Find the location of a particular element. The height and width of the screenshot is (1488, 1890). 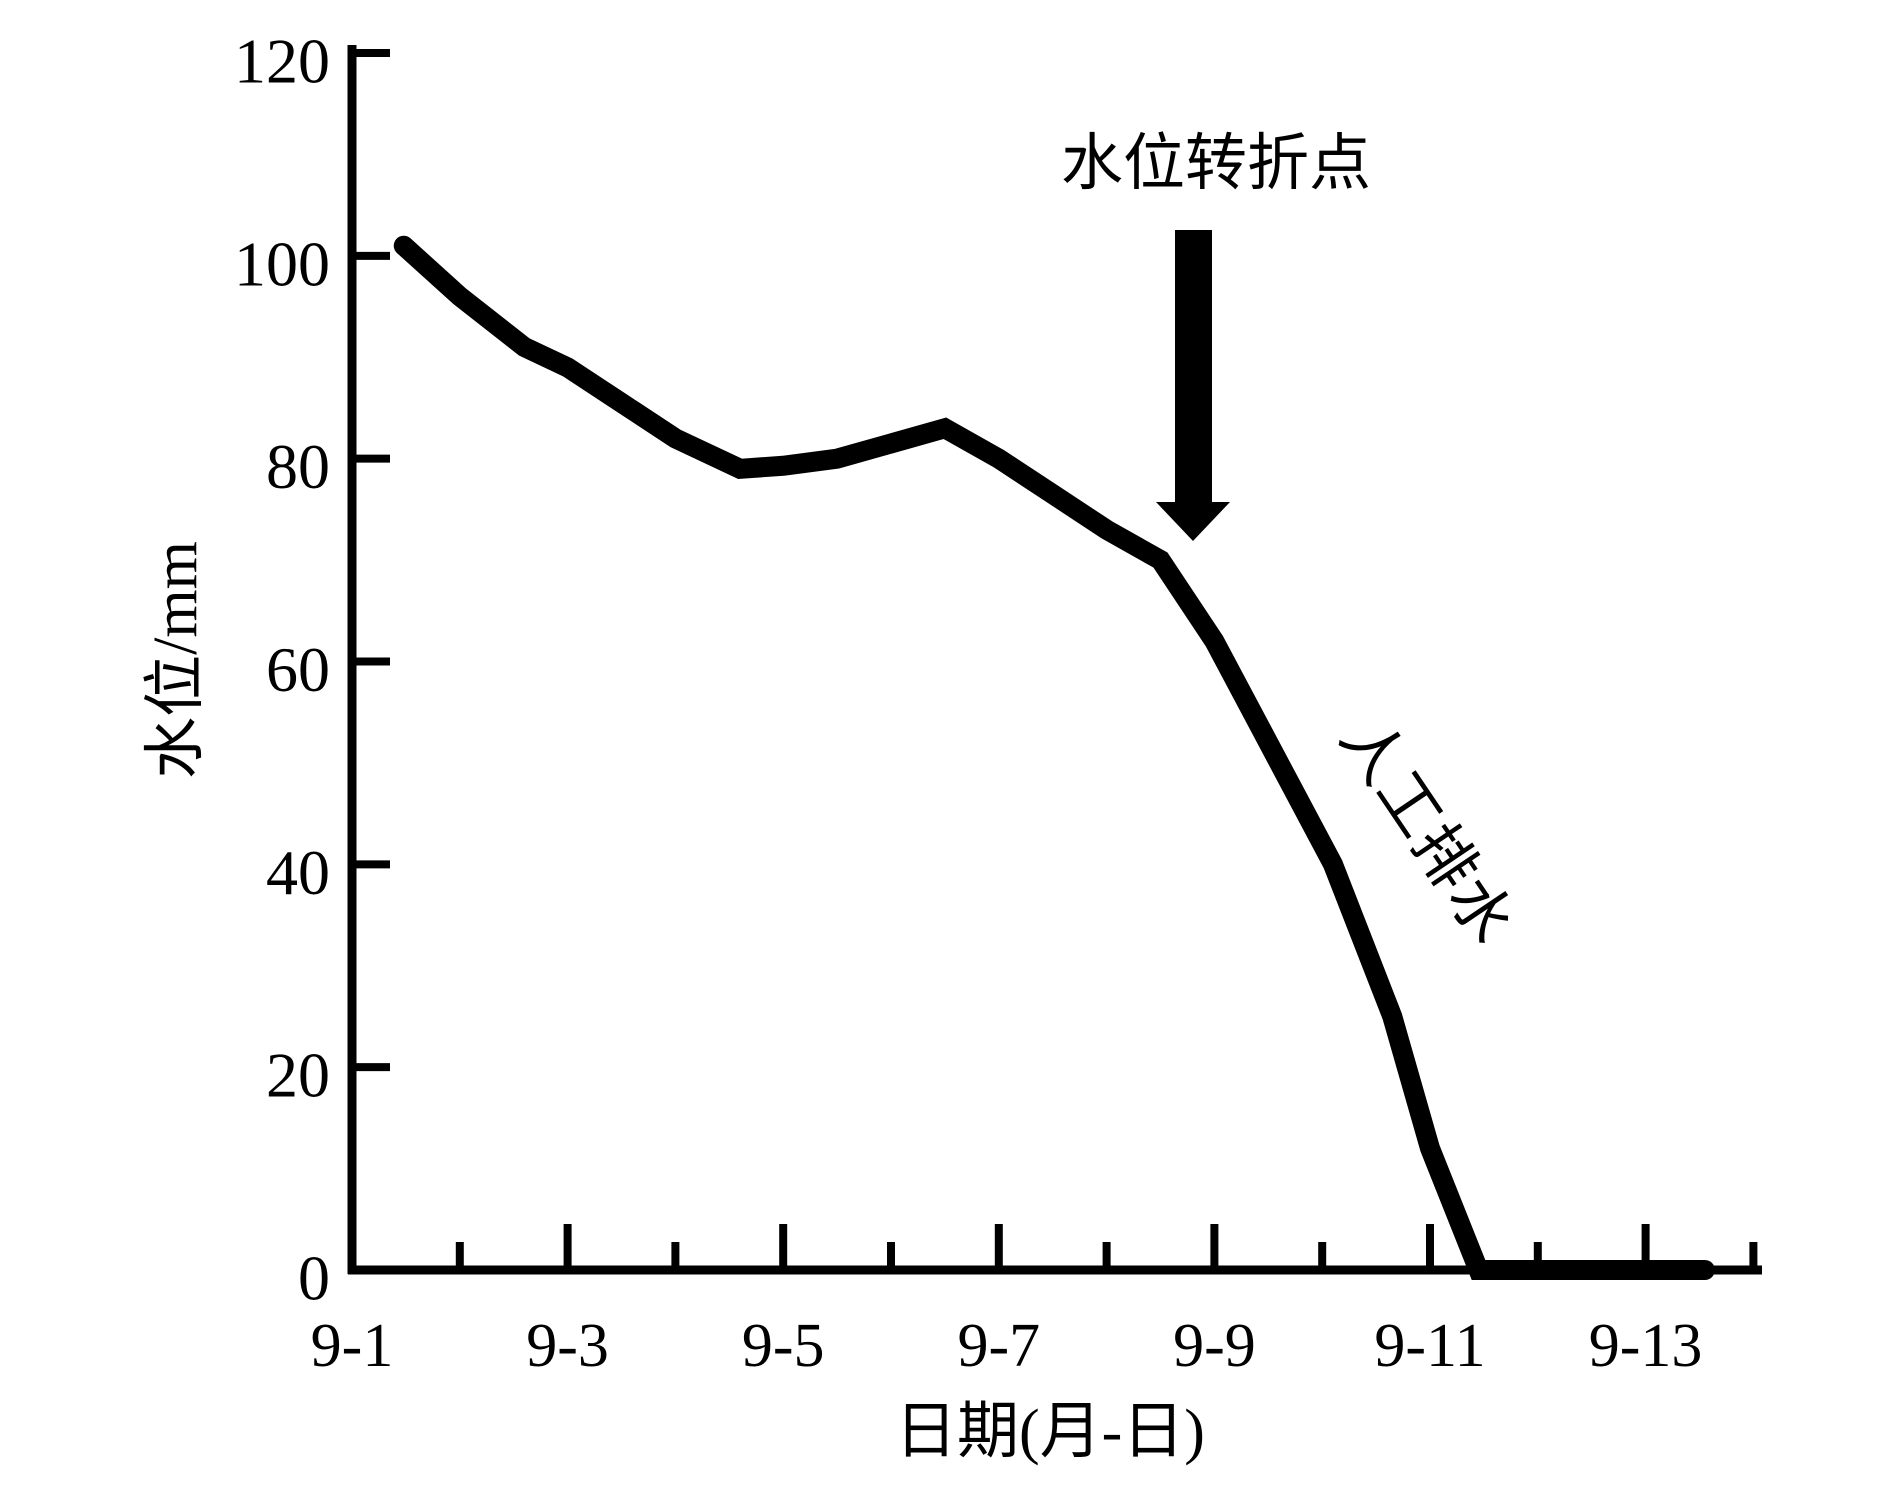

y-tick-label: 100 is located at coordinates (282, 263).